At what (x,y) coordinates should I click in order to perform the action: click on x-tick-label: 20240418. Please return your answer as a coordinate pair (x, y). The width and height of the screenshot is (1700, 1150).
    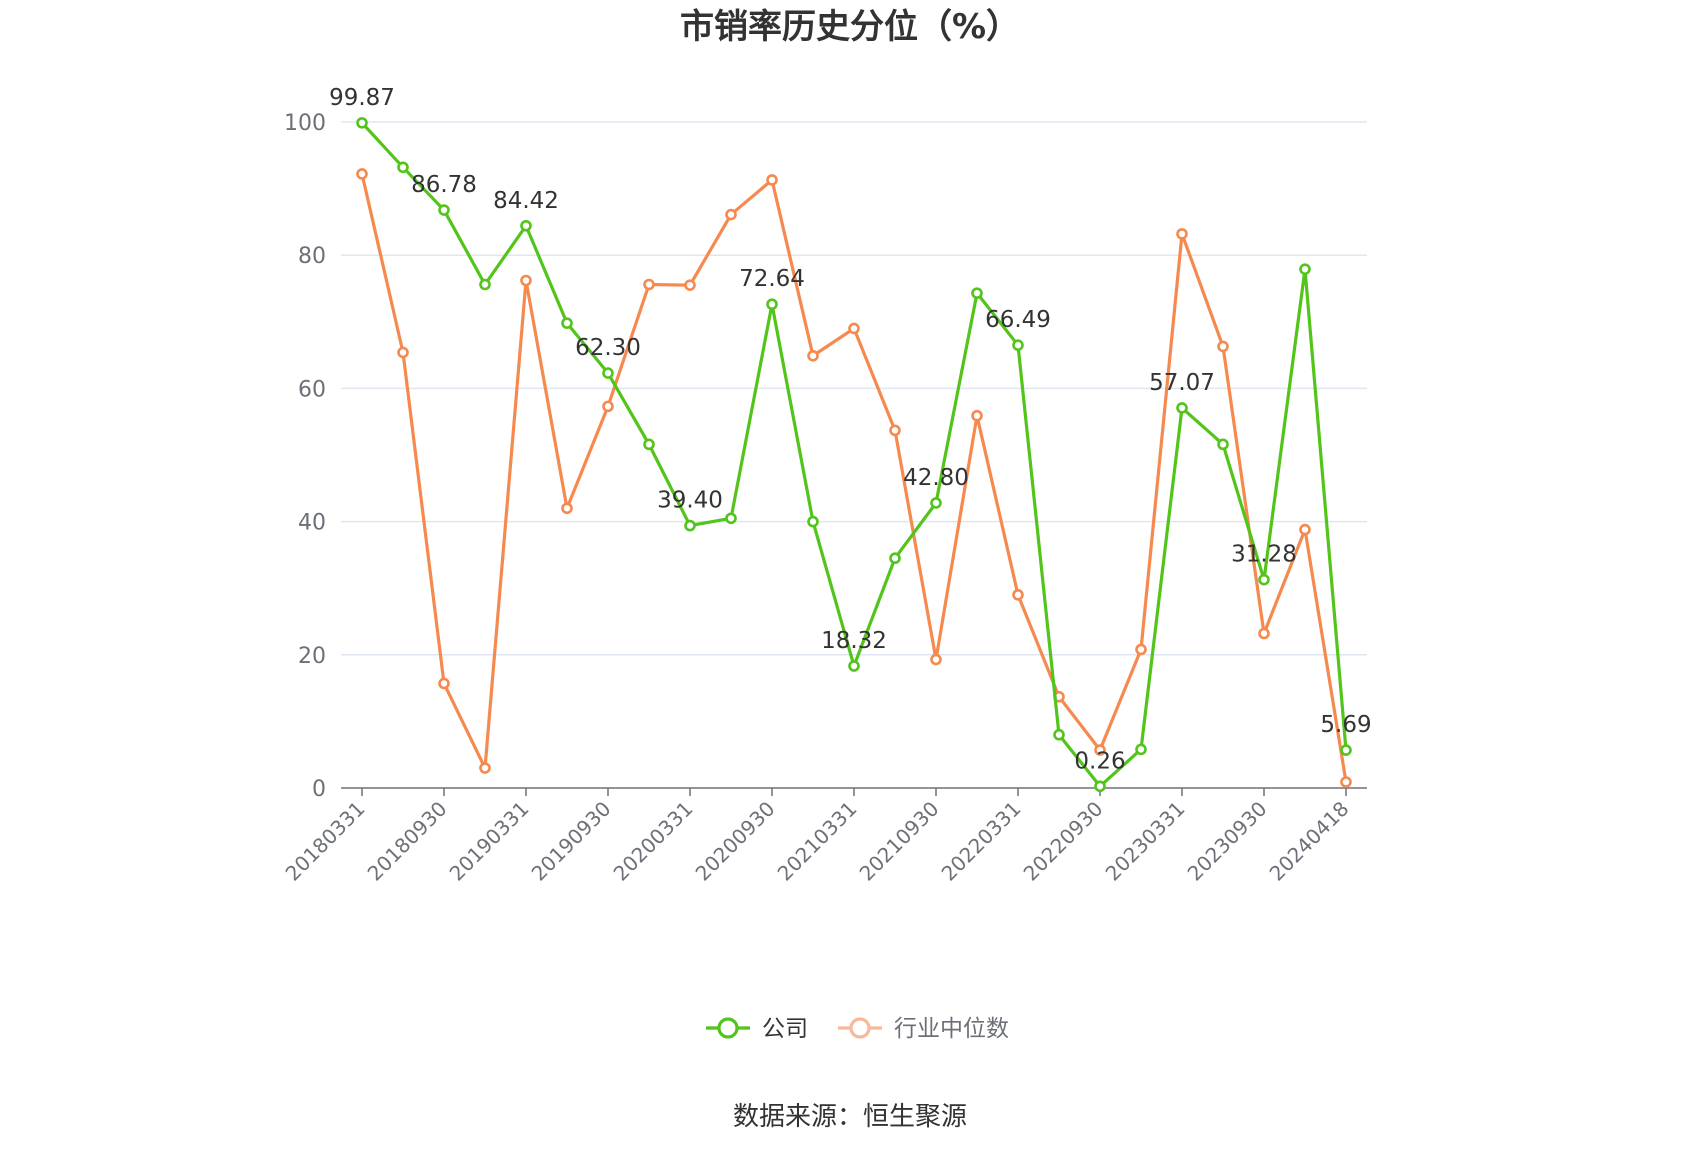
    Looking at the image, I should click on (1309, 841).